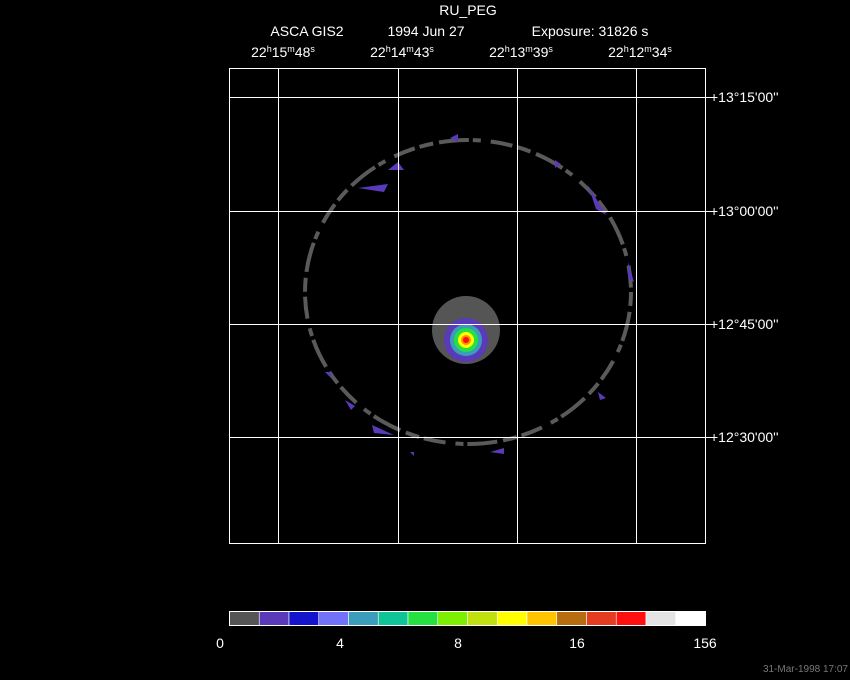  I want to click on source-core, so click(466, 340).